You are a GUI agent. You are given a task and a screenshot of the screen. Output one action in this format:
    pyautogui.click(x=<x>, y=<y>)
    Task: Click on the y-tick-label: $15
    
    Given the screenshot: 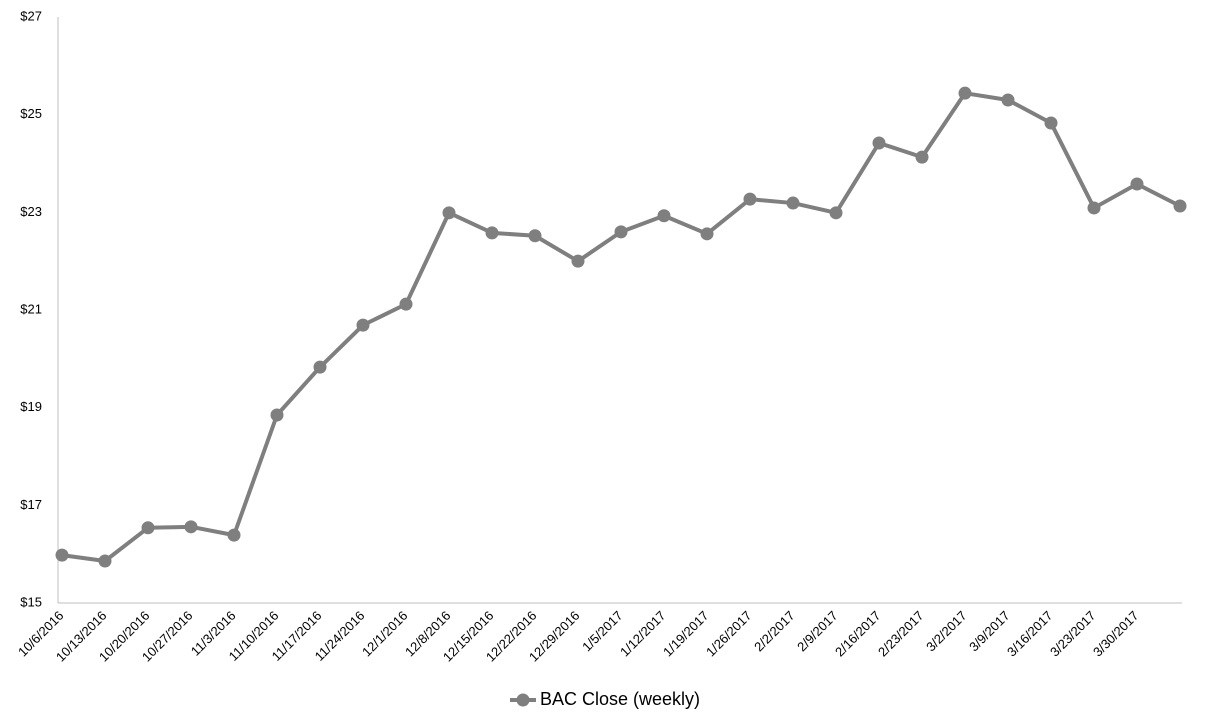 What is the action you would take?
    pyautogui.click(x=31, y=601)
    